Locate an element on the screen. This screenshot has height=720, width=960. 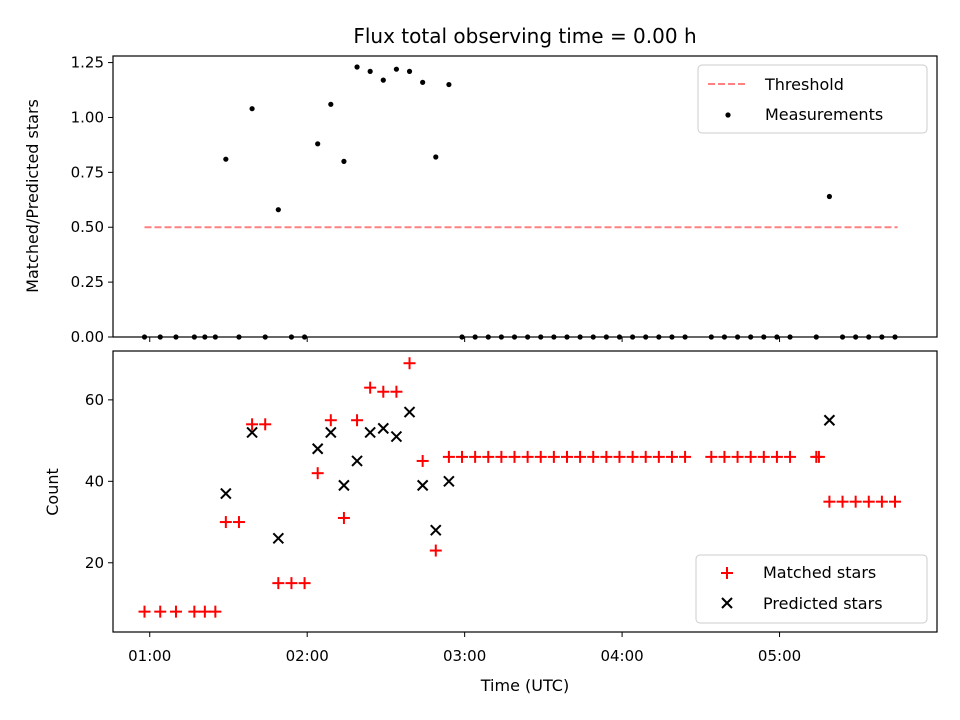
top-y-tick-label: 0.00 is located at coordinates (87, 337).